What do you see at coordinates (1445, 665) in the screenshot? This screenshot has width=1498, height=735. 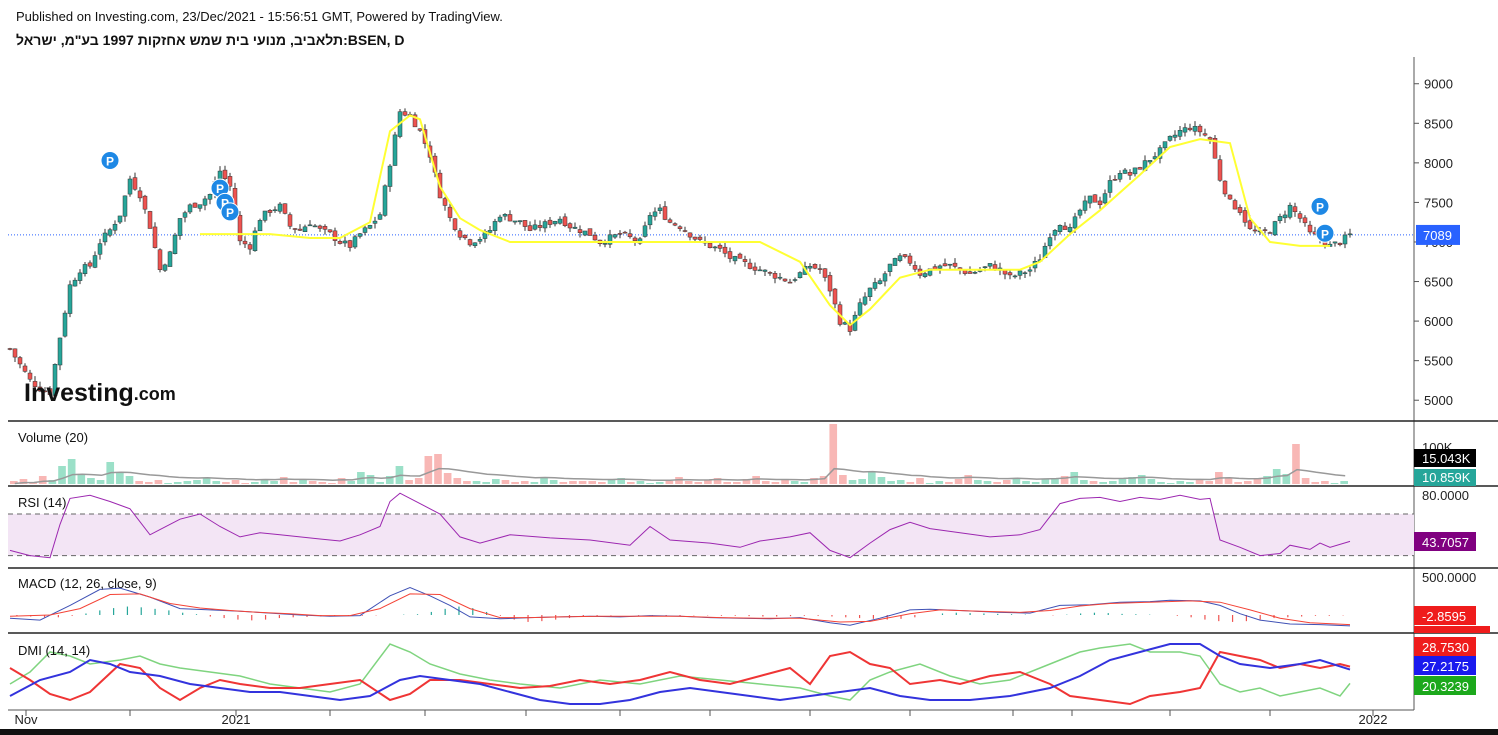 I see `dmi-adx-tag` at bounding box center [1445, 665].